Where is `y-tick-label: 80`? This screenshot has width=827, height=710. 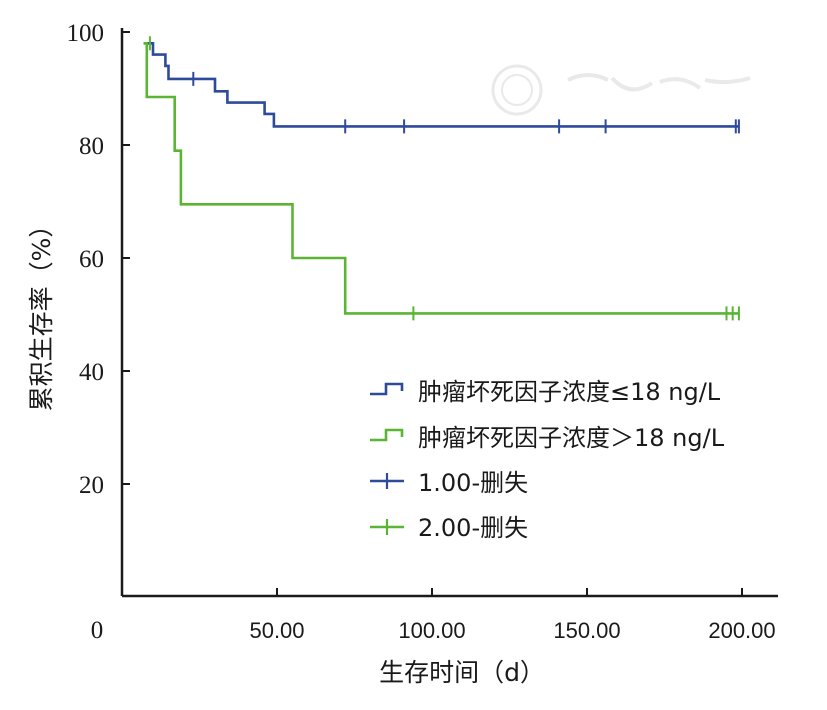 y-tick-label: 80 is located at coordinates (91, 146).